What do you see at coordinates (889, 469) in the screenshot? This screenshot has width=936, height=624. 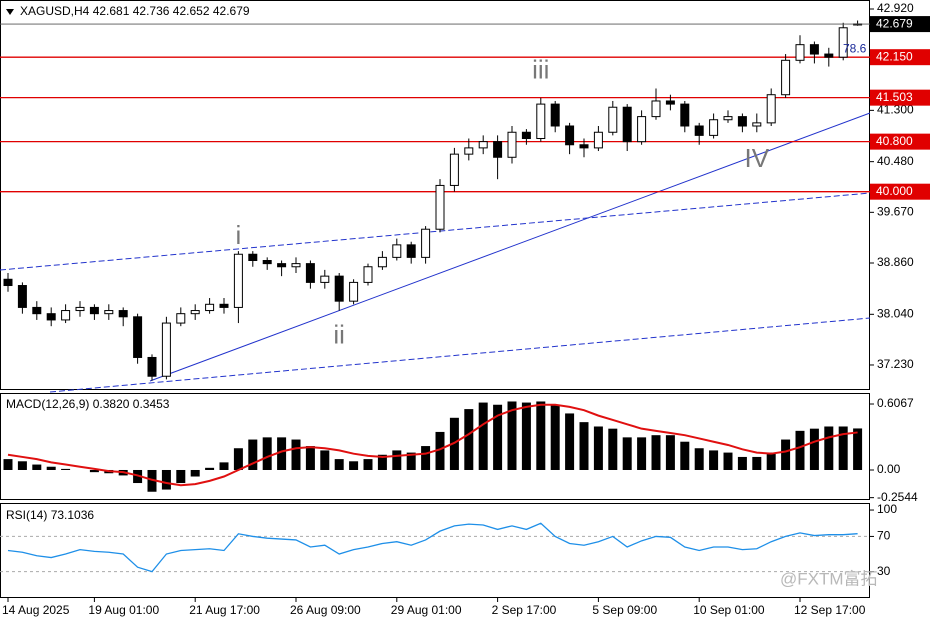 I see `y-tick-label: 0.00` at bounding box center [889, 469].